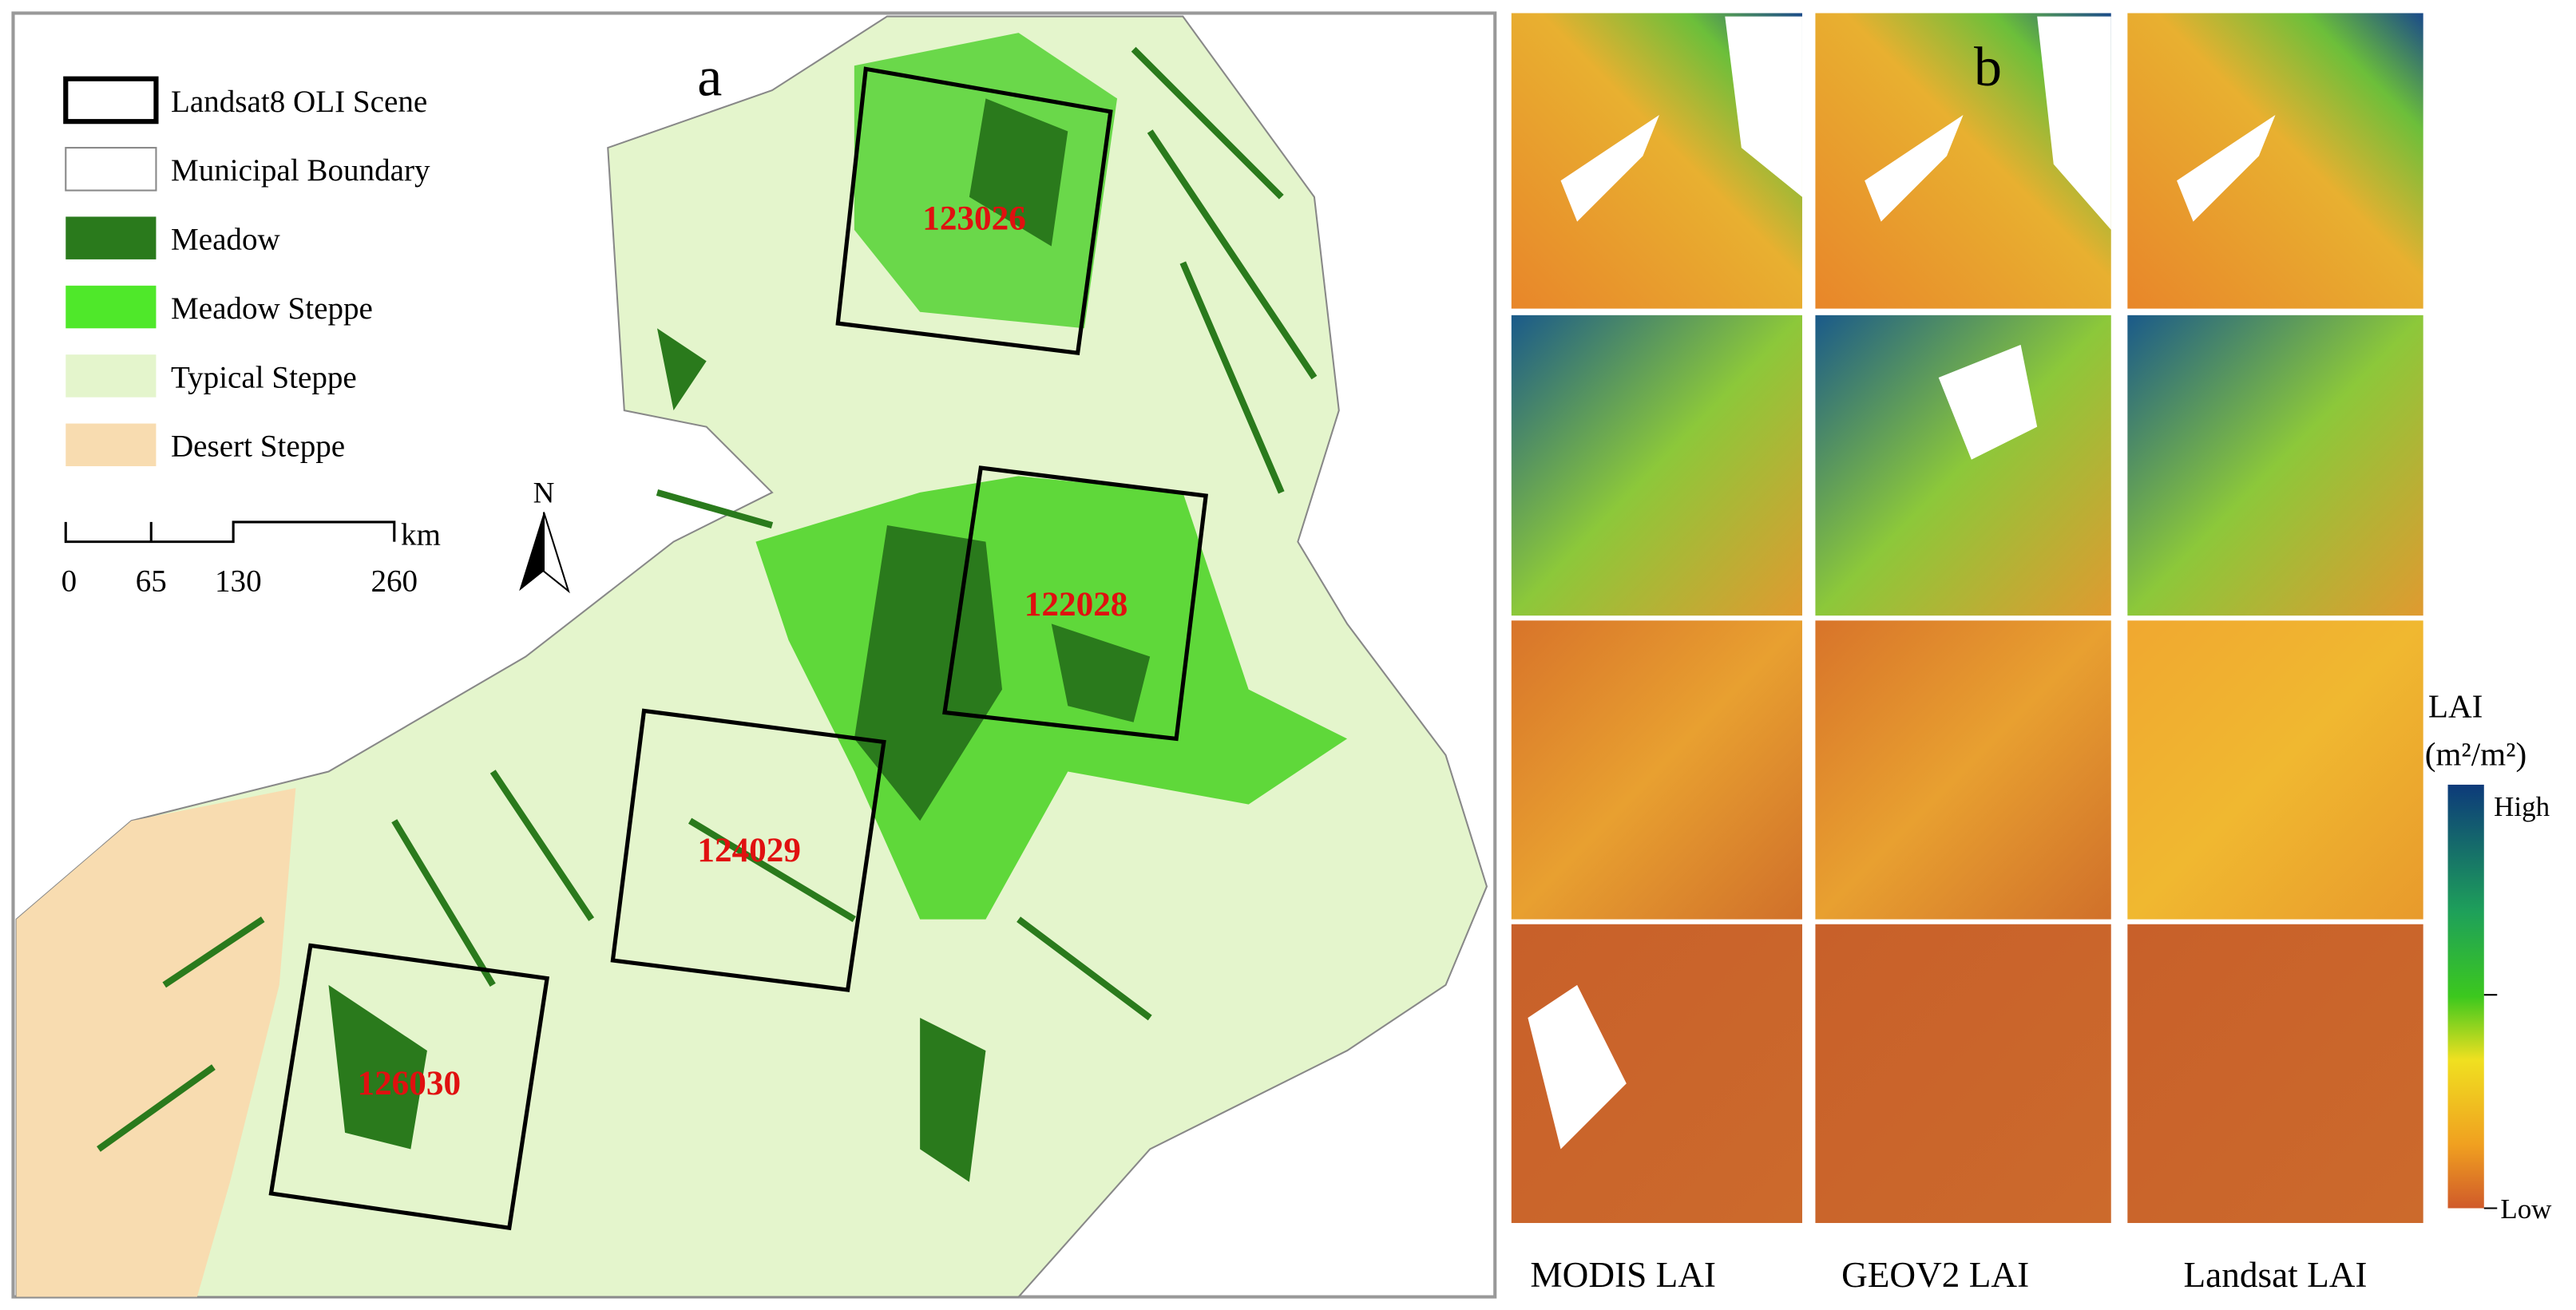  Describe the element at coordinates (226, 240) in the screenshot. I see `legend-label: Meadow` at that location.